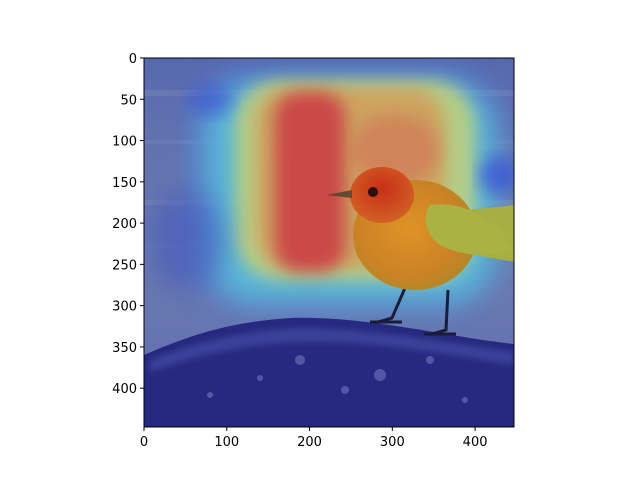 Image resolution: width=640 pixels, height=480 pixels. What do you see at coordinates (128, 100) in the screenshot?
I see `y-tick-label: 50` at bounding box center [128, 100].